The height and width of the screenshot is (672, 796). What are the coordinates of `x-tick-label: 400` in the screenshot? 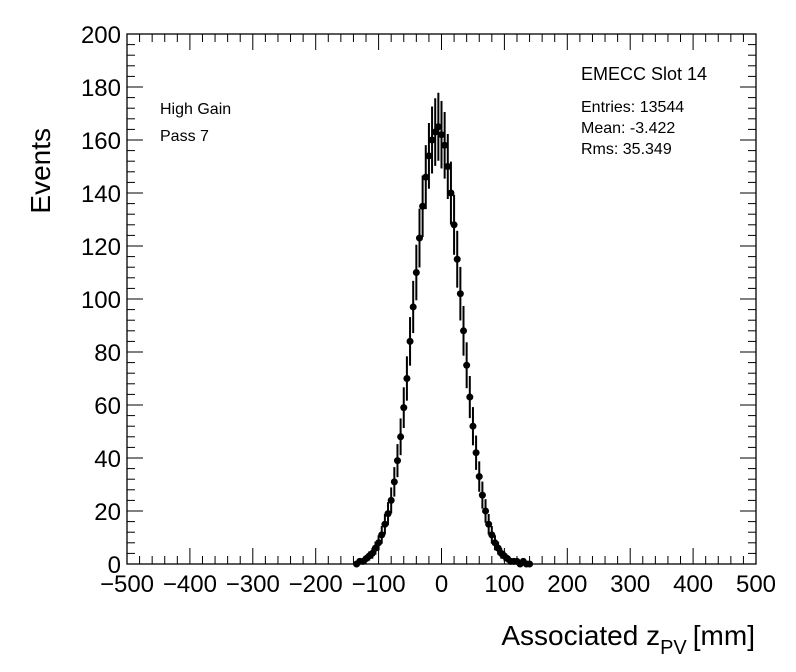 It's located at (693, 584).